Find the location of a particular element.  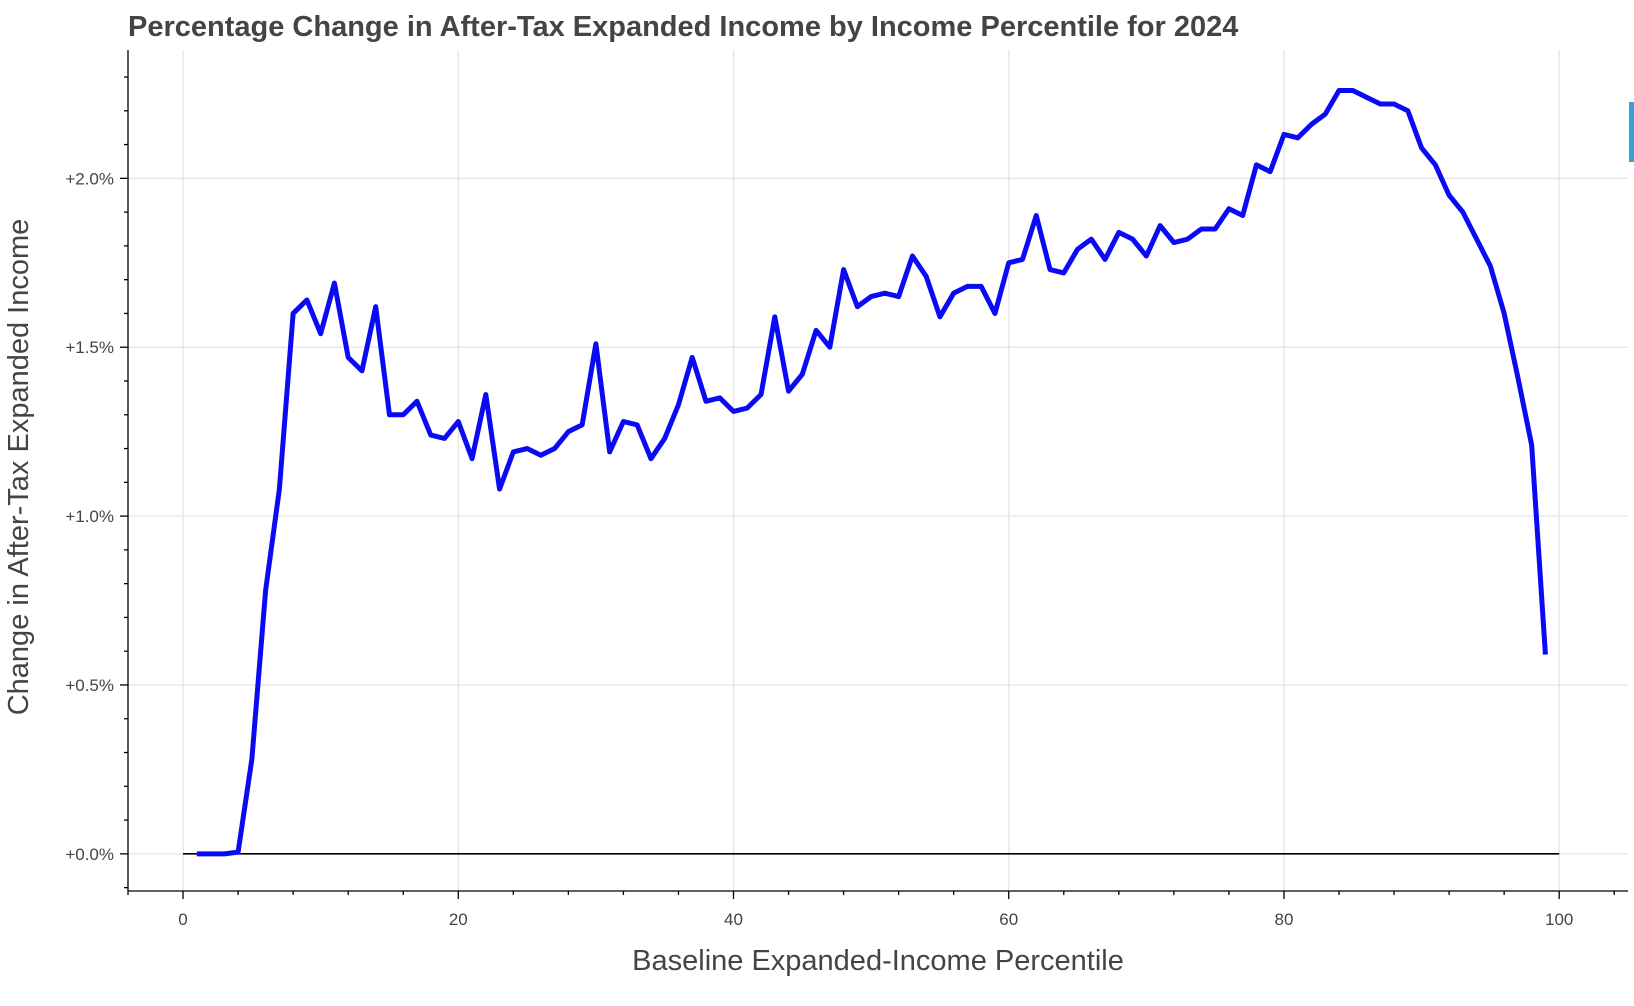

toolbar-edge is located at coordinates (1631, 132).